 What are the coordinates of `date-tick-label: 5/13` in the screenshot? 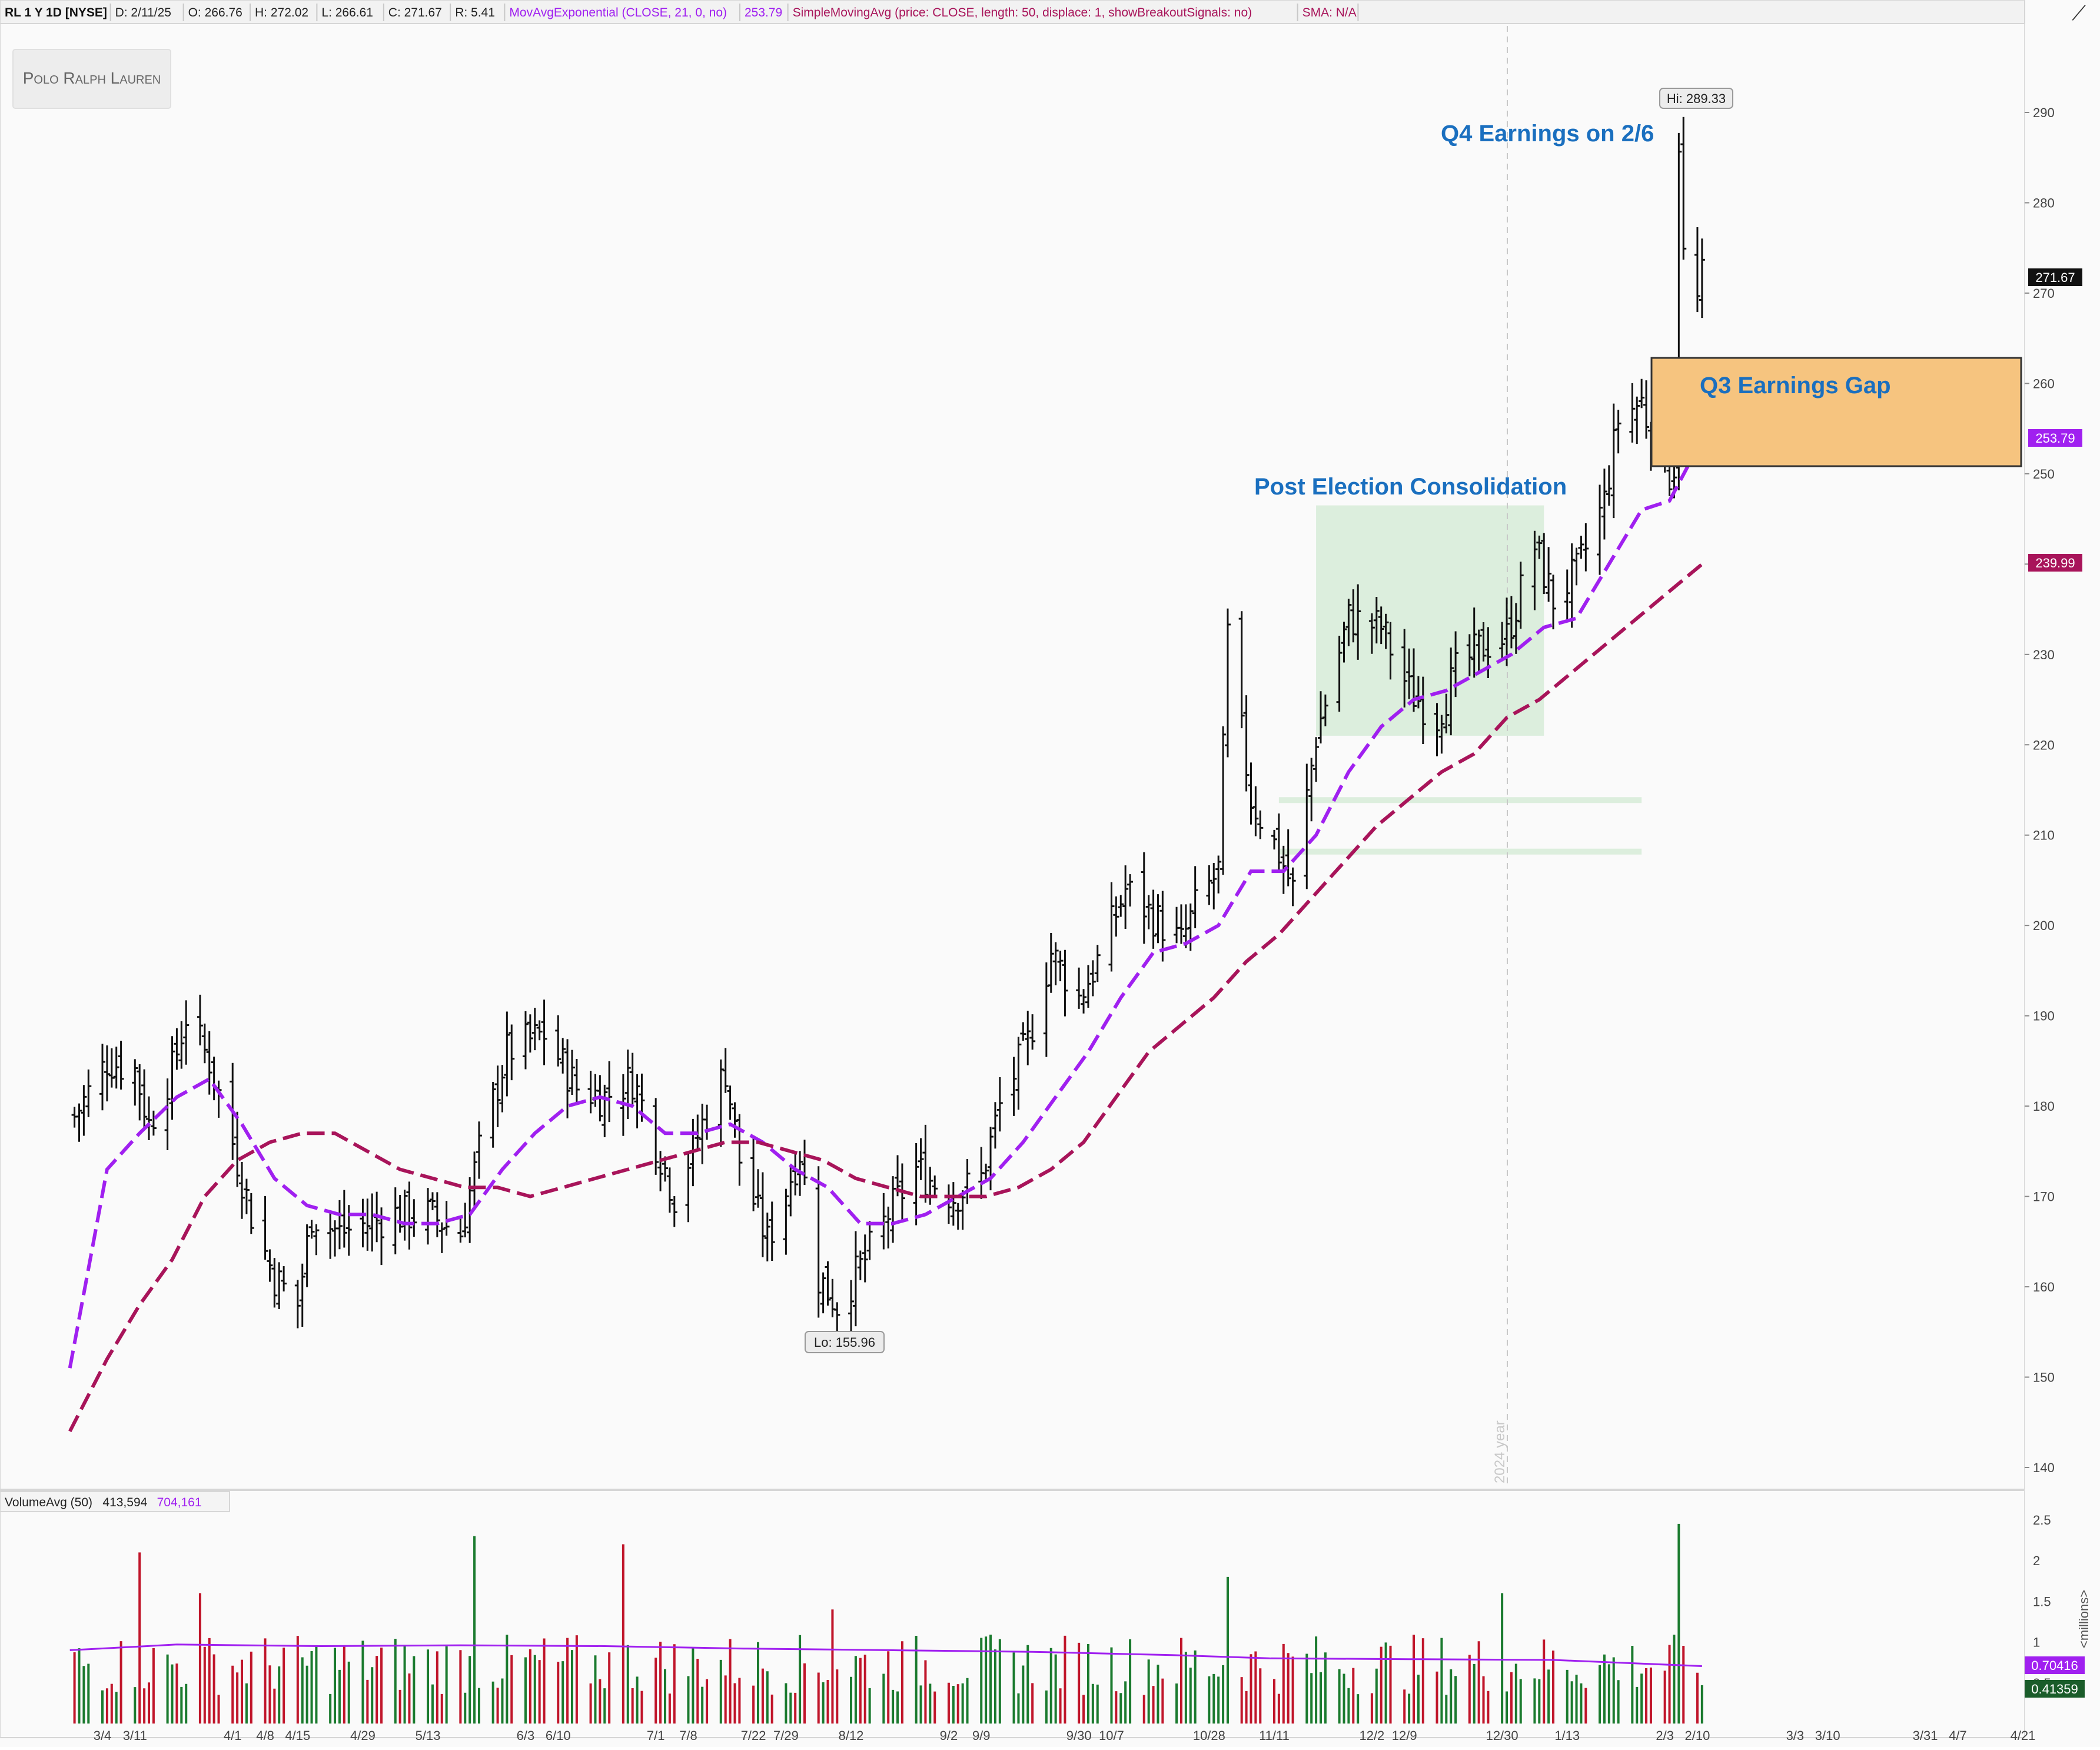 It's located at (428, 1735).